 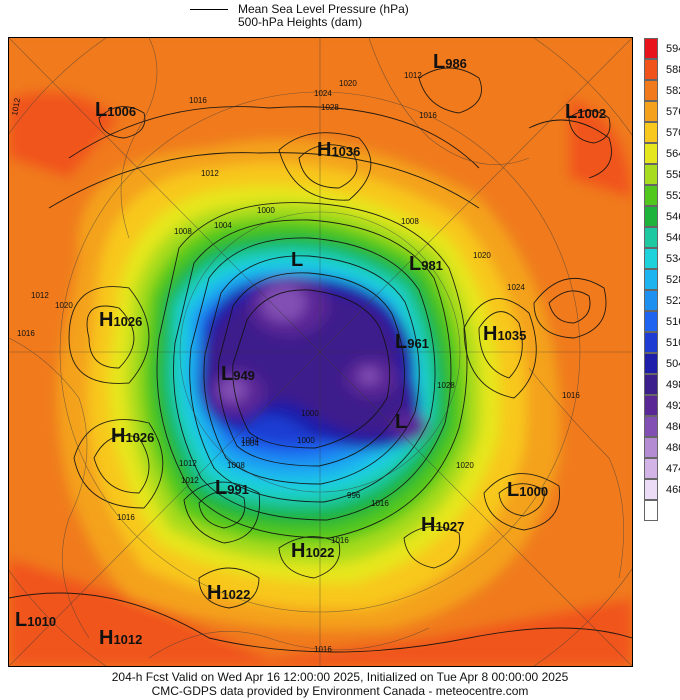 What do you see at coordinates (673, 91) in the screenshot?
I see `scale-label: 582` at bounding box center [673, 91].